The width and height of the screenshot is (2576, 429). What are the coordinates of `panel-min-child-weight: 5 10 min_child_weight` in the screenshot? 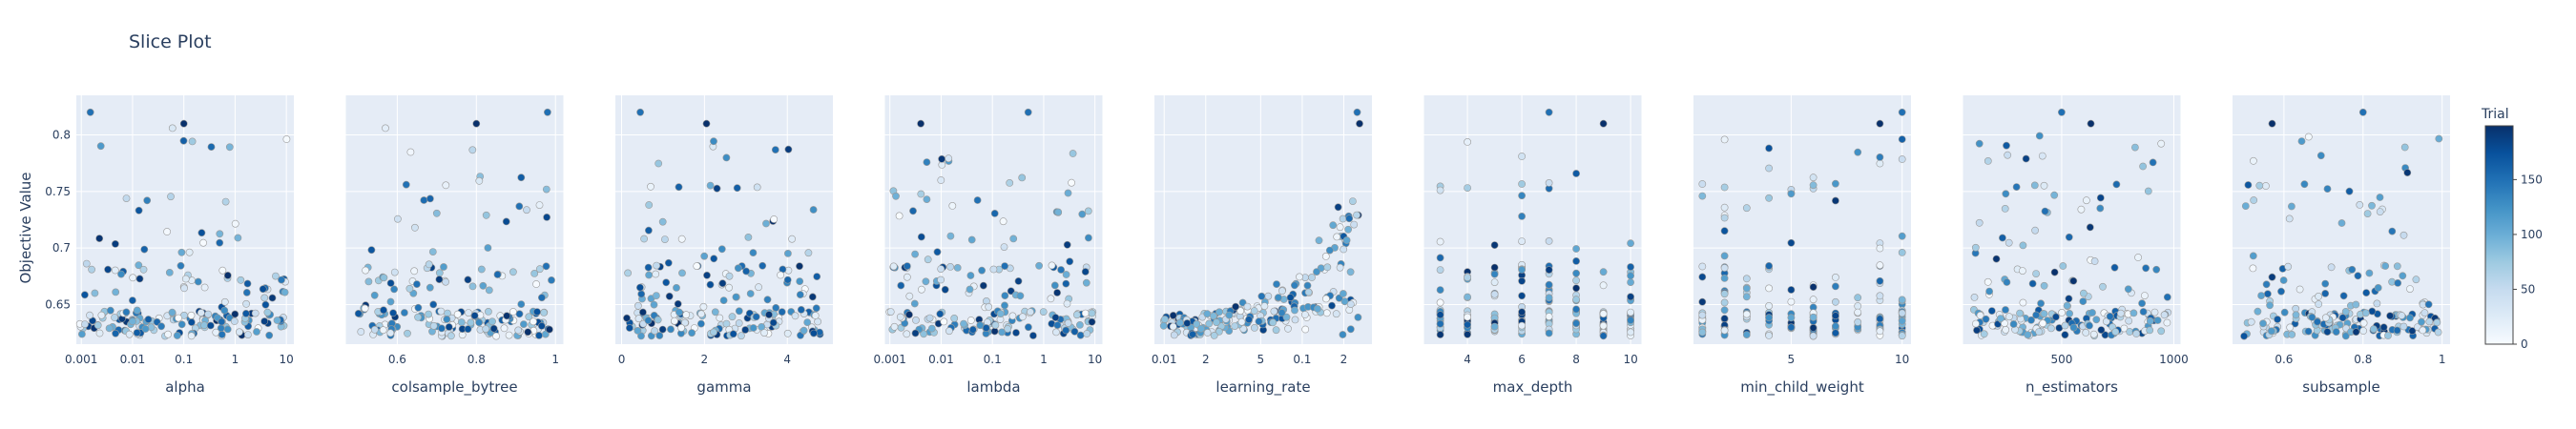 It's located at (1802, 246).